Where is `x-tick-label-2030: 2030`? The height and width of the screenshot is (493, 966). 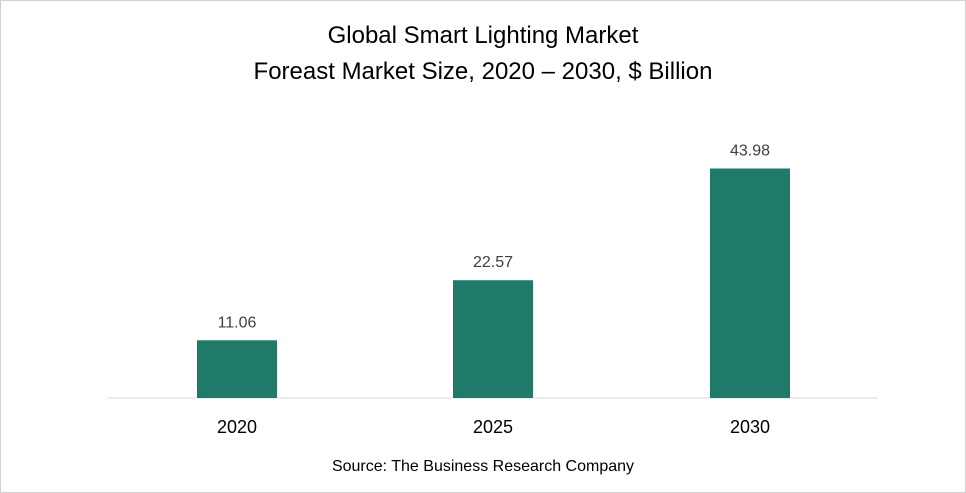 x-tick-label-2030: 2030 is located at coordinates (750, 427).